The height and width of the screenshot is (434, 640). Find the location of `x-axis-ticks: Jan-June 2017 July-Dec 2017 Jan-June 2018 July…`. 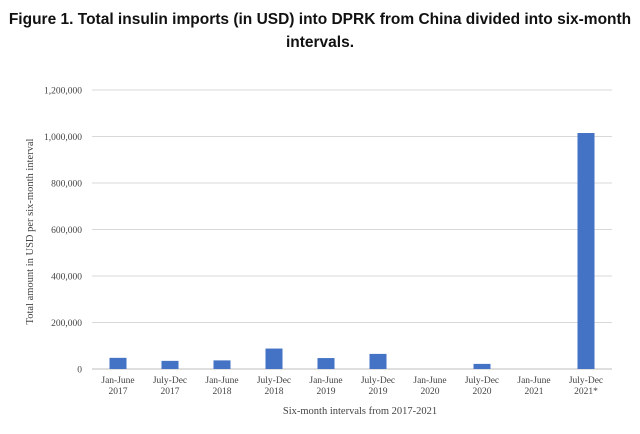

x-axis-ticks: Jan-June 2017 July-Dec 2017 Jan-June 2018 July… is located at coordinates (352, 386).